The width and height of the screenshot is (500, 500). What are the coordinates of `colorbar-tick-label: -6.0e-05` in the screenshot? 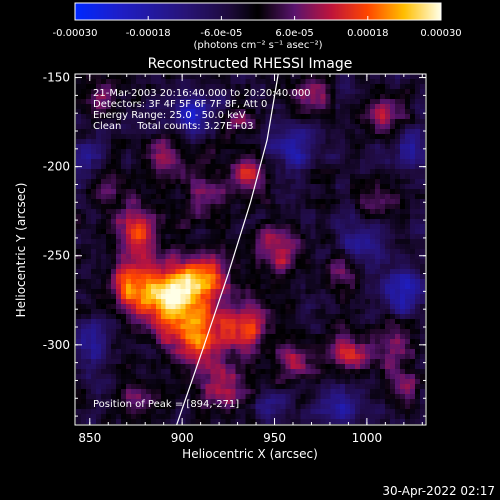 It's located at (221, 33).